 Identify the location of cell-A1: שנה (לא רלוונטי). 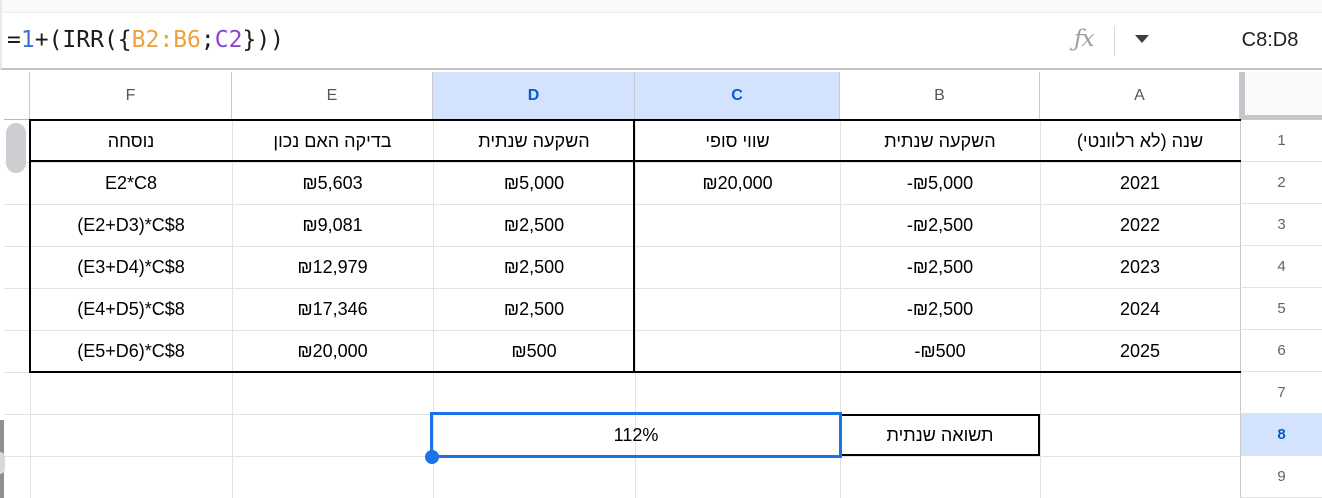
(1140, 141).